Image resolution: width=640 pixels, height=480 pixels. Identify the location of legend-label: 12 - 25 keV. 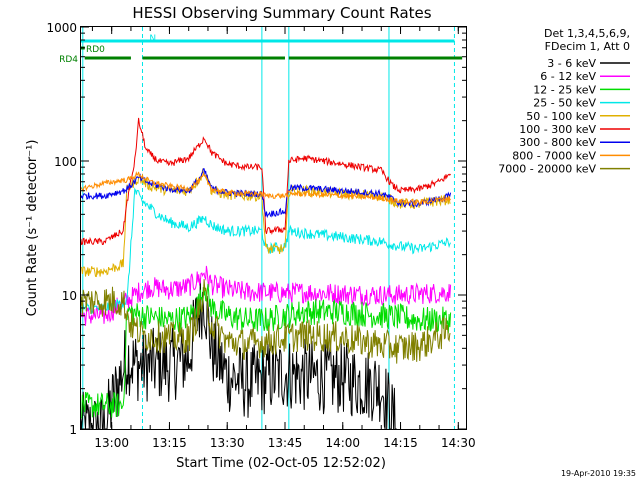
(564, 89).